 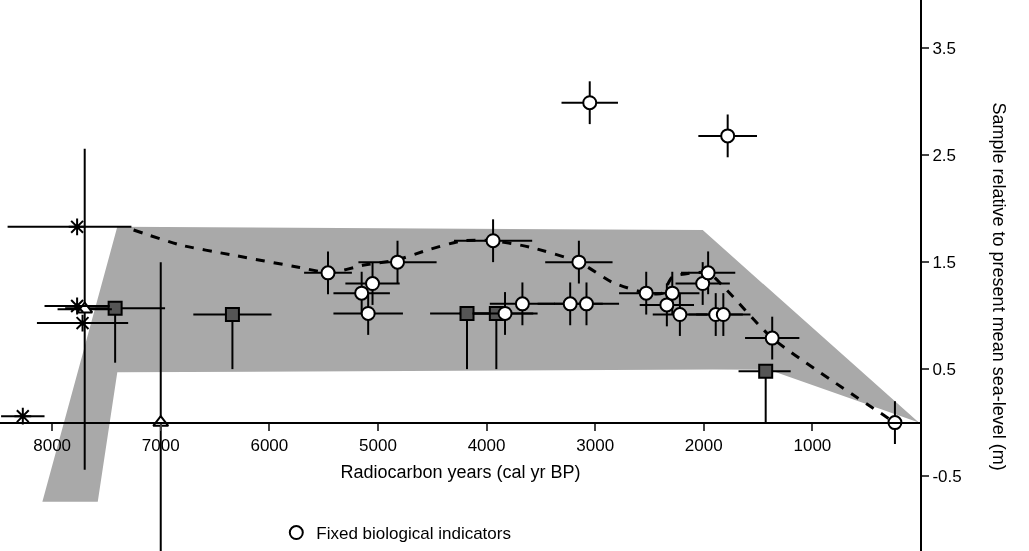 What do you see at coordinates (944, 263) in the screenshot?
I see `y-tick-label: 1.5` at bounding box center [944, 263].